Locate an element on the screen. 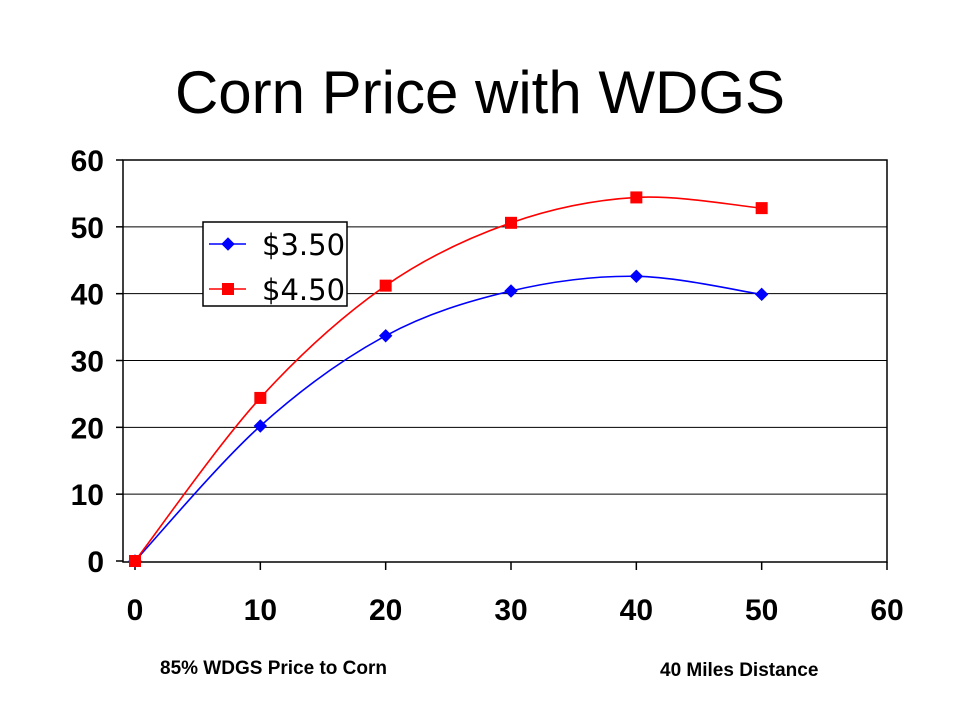 The image size is (960, 720). x-tick-label: 0 is located at coordinates (135, 610).